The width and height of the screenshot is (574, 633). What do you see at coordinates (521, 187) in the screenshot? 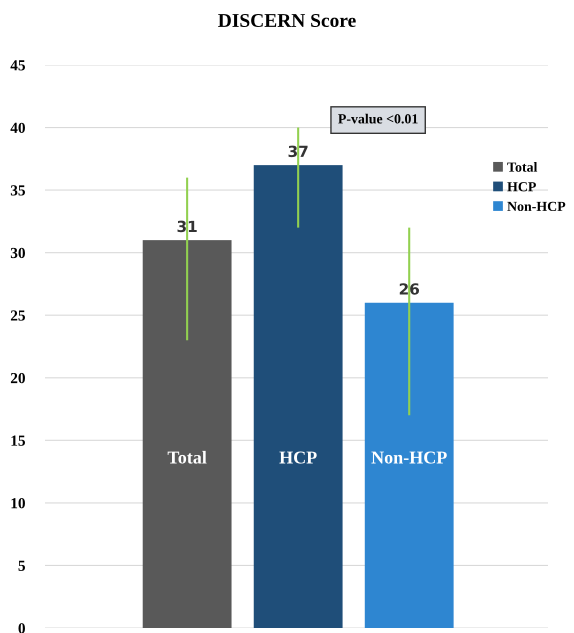
I see `legend-label: HCP` at bounding box center [521, 187].